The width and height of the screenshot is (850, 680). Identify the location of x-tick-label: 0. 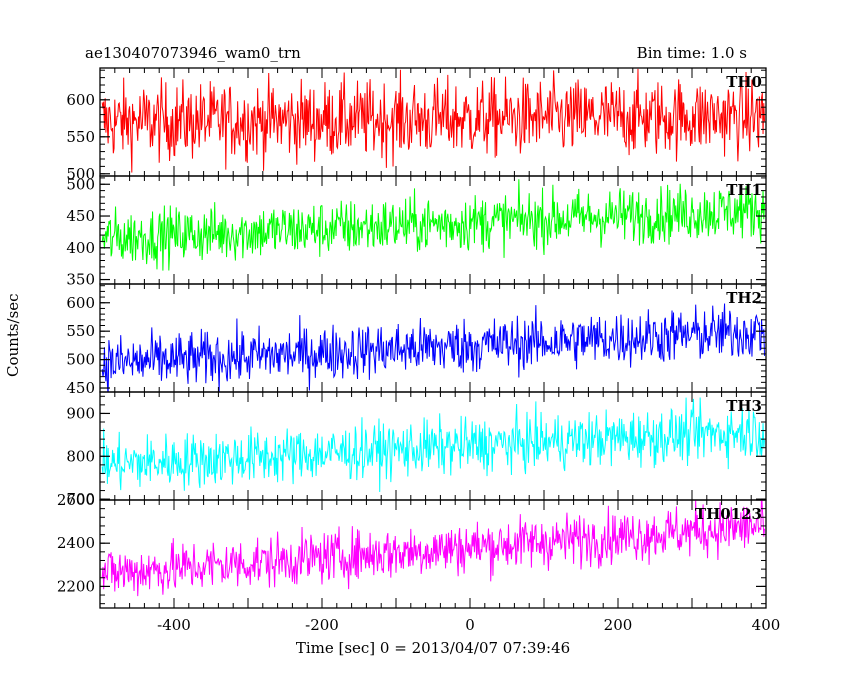
(470, 625).